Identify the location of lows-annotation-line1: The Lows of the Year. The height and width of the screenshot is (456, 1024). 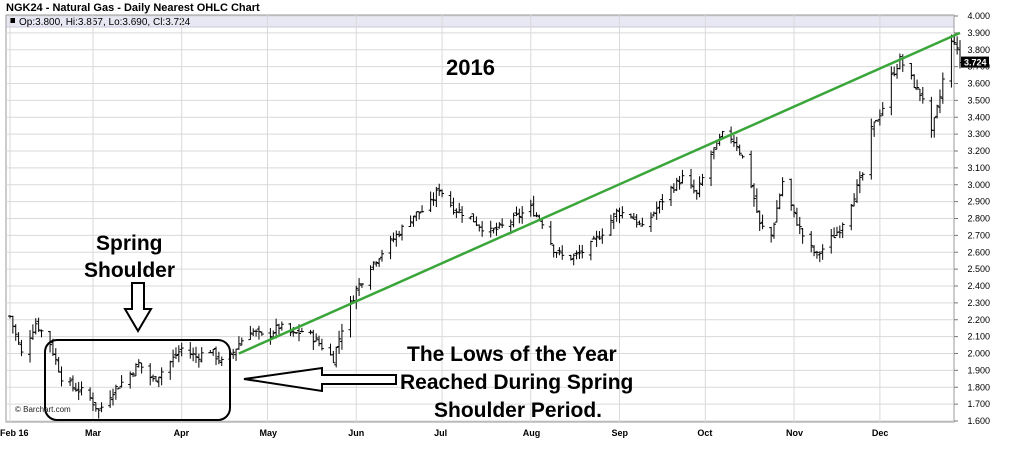
(512, 354).